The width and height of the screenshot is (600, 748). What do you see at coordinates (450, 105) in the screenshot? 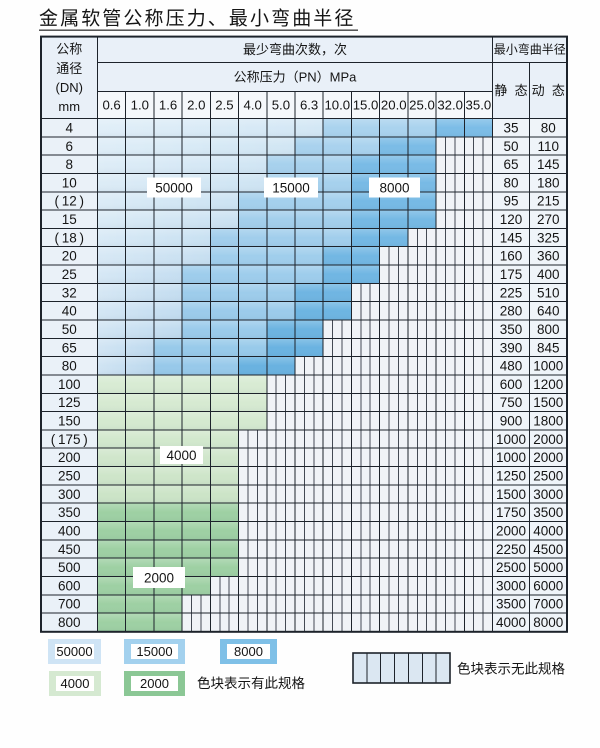
I see `svg-text: 32.0` at bounding box center [450, 105].